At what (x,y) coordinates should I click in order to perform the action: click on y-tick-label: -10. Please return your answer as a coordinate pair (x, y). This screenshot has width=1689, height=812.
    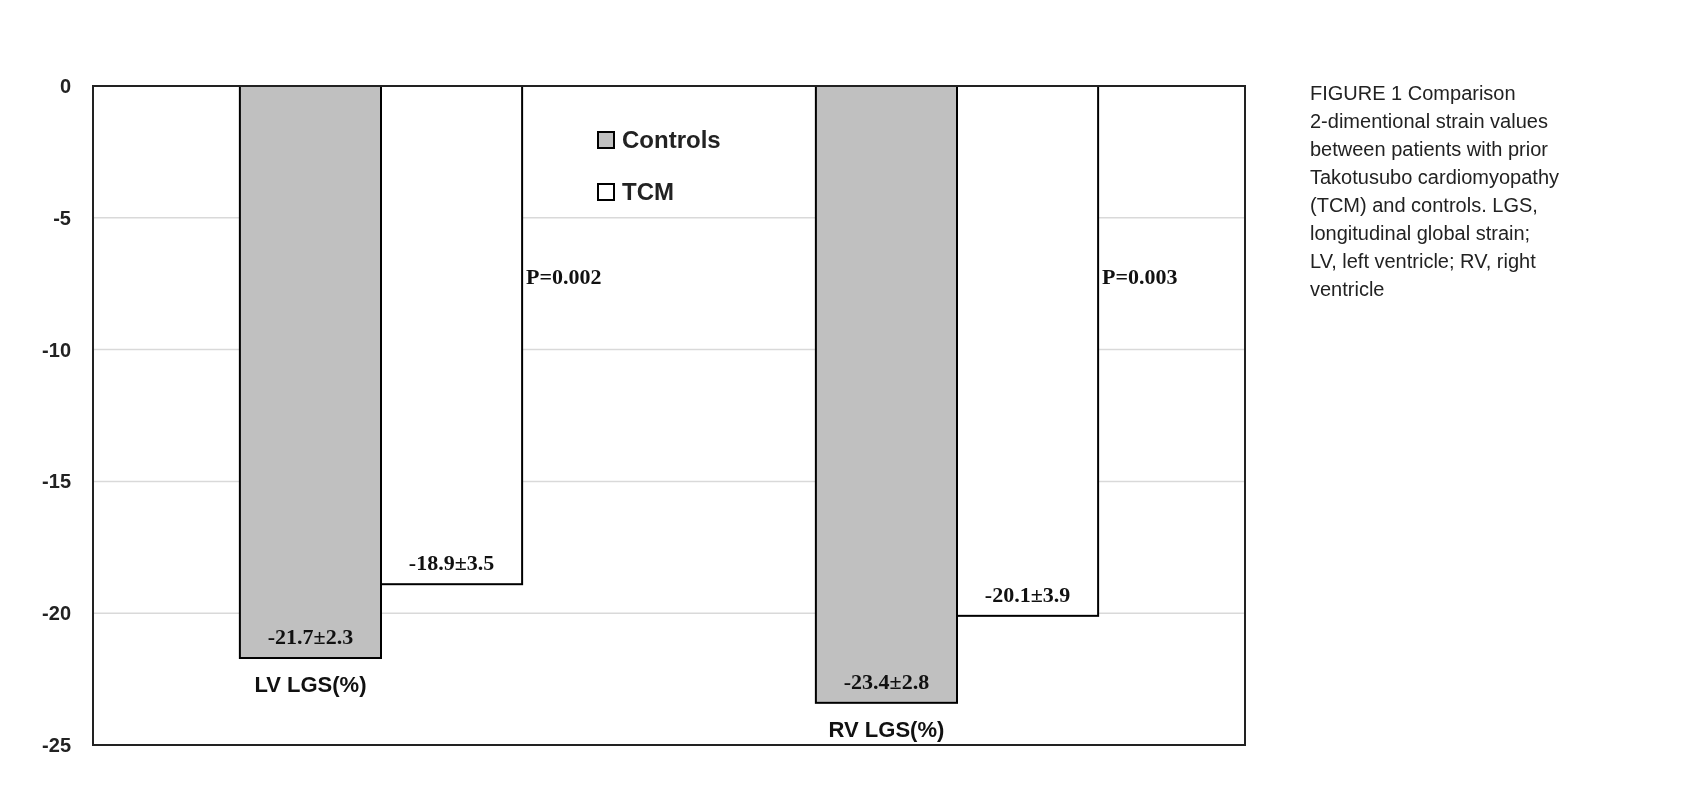
    Looking at the image, I should click on (56, 349).